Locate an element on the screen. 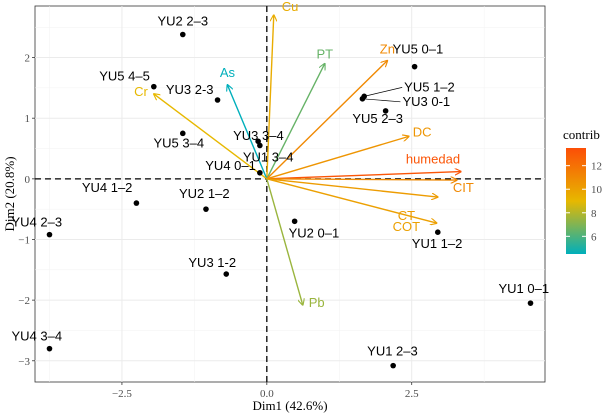  y-axis-label: Dim2 (20.8%) is located at coordinates (9, 193).